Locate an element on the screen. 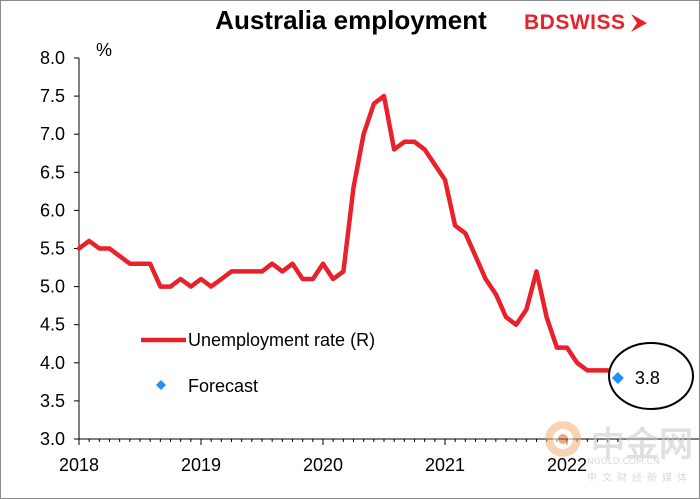 This screenshot has width=700, height=499. jinrong-watermark: 中金网 NGOLD.COM.CN 中文财经新媒体 is located at coordinates (618, 451).